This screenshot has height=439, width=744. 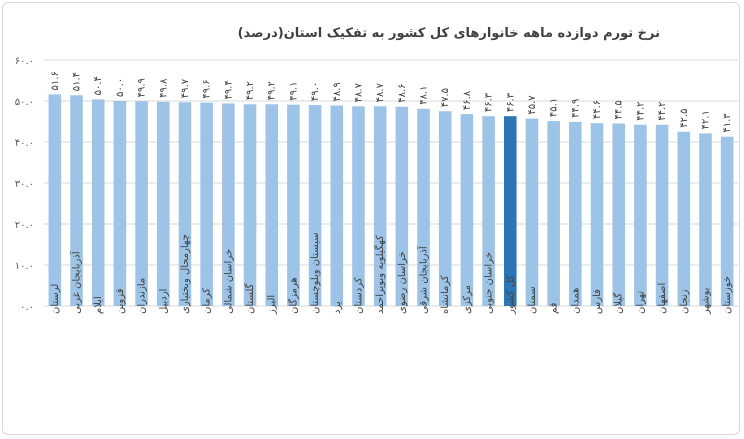 I want to click on x-tick-label: خراسان رضوی, so click(x=402, y=282).